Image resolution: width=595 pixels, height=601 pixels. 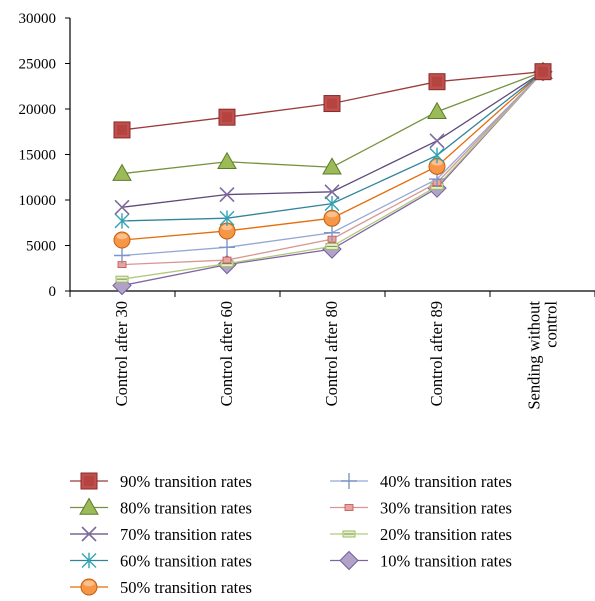 I want to click on y-tick-label: 10000, so click(x=38, y=201).